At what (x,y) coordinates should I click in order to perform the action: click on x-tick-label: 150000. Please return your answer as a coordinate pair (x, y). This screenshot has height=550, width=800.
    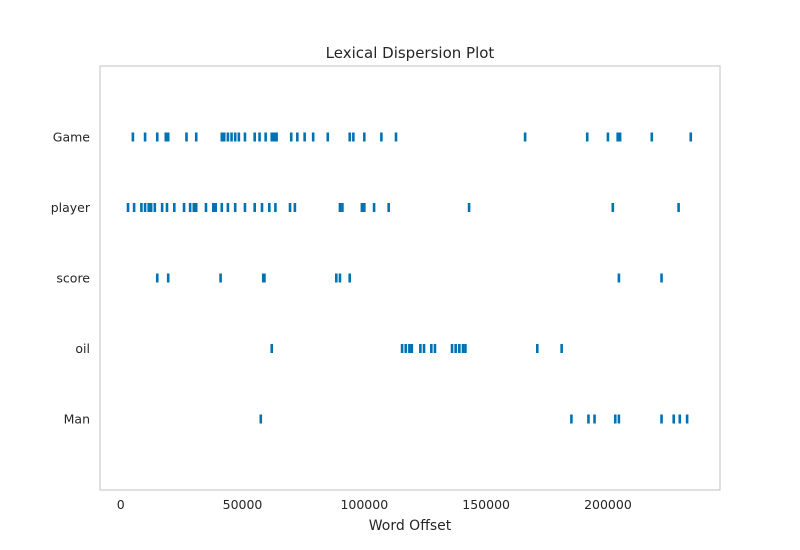
    Looking at the image, I should click on (486, 504).